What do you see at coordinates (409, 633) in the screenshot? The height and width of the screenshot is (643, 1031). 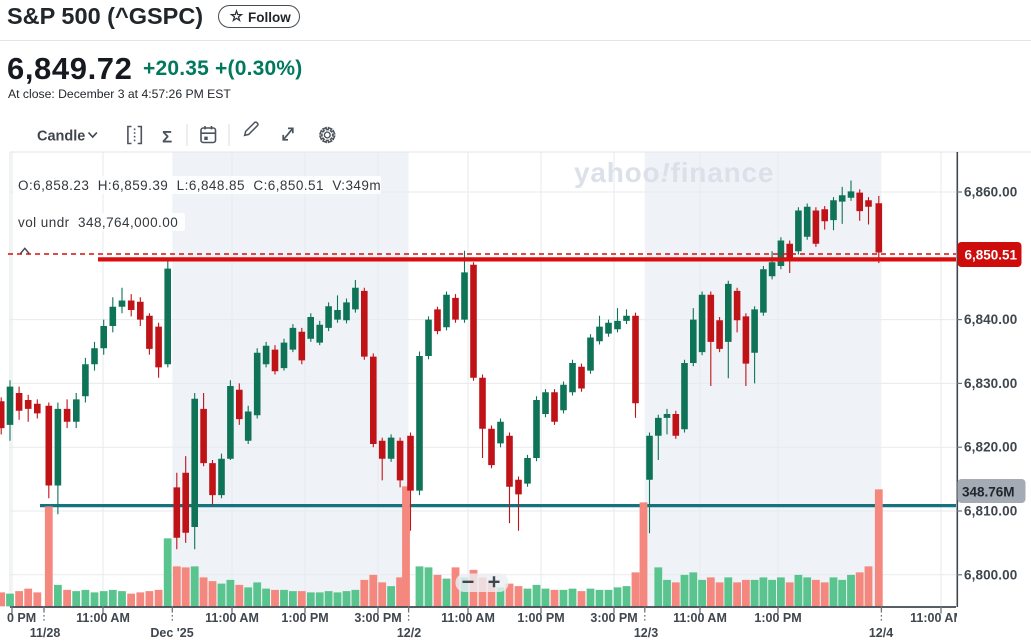 I see `svg-text: 12/2` at bounding box center [409, 633].